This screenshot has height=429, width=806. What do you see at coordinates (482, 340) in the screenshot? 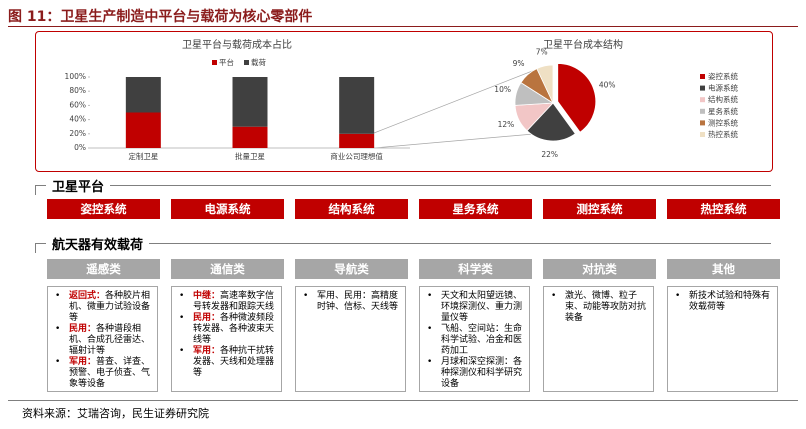
I see `item-text: 飞船、空间站：生命科学试验、冶金和医药加工` at bounding box center [482, 340].